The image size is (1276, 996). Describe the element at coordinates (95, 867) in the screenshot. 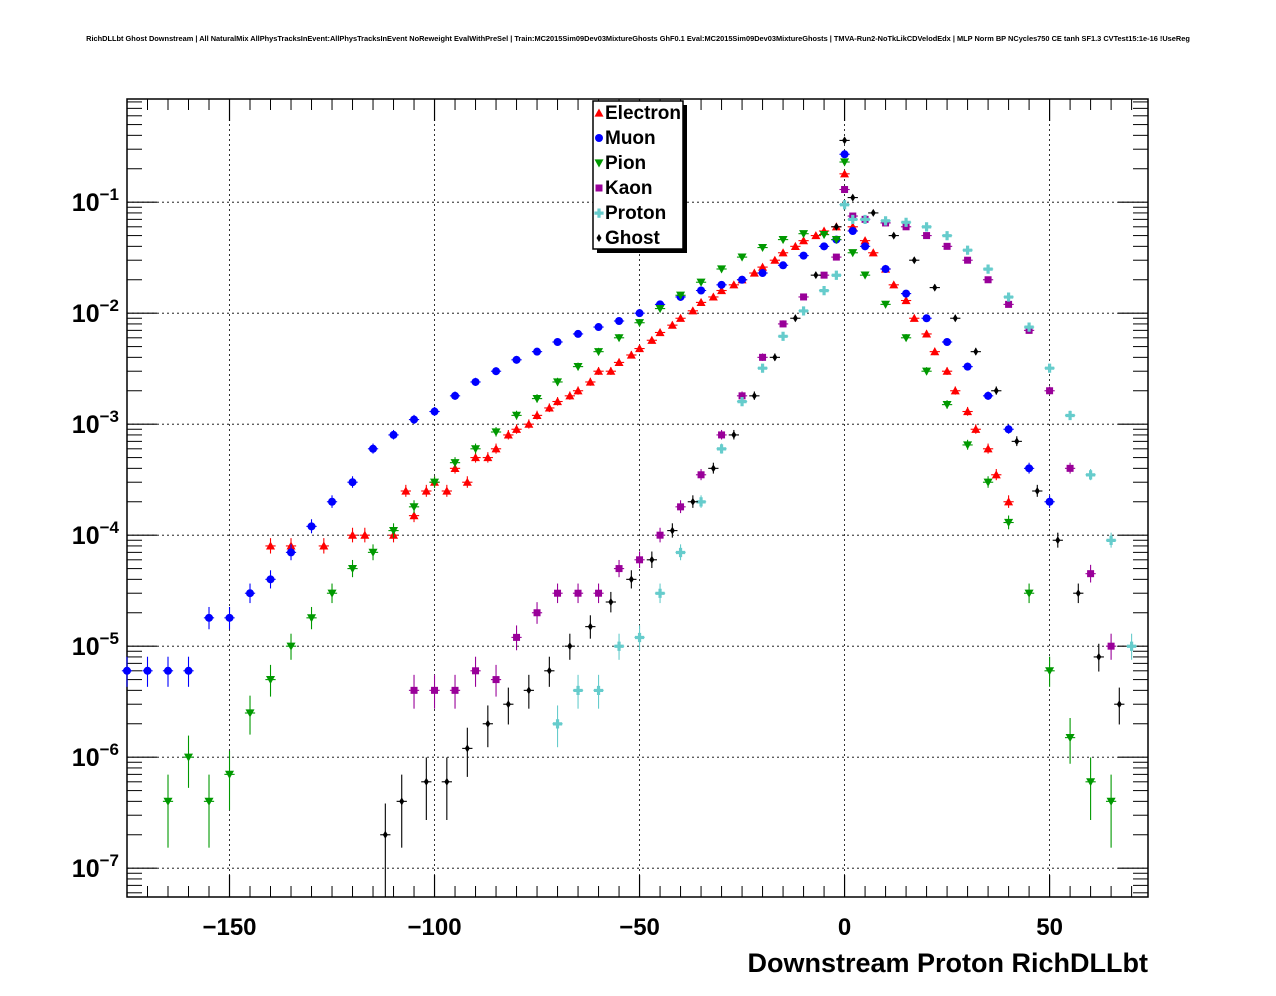

I see `y-tick-label: 10⁻⁷` at that location.